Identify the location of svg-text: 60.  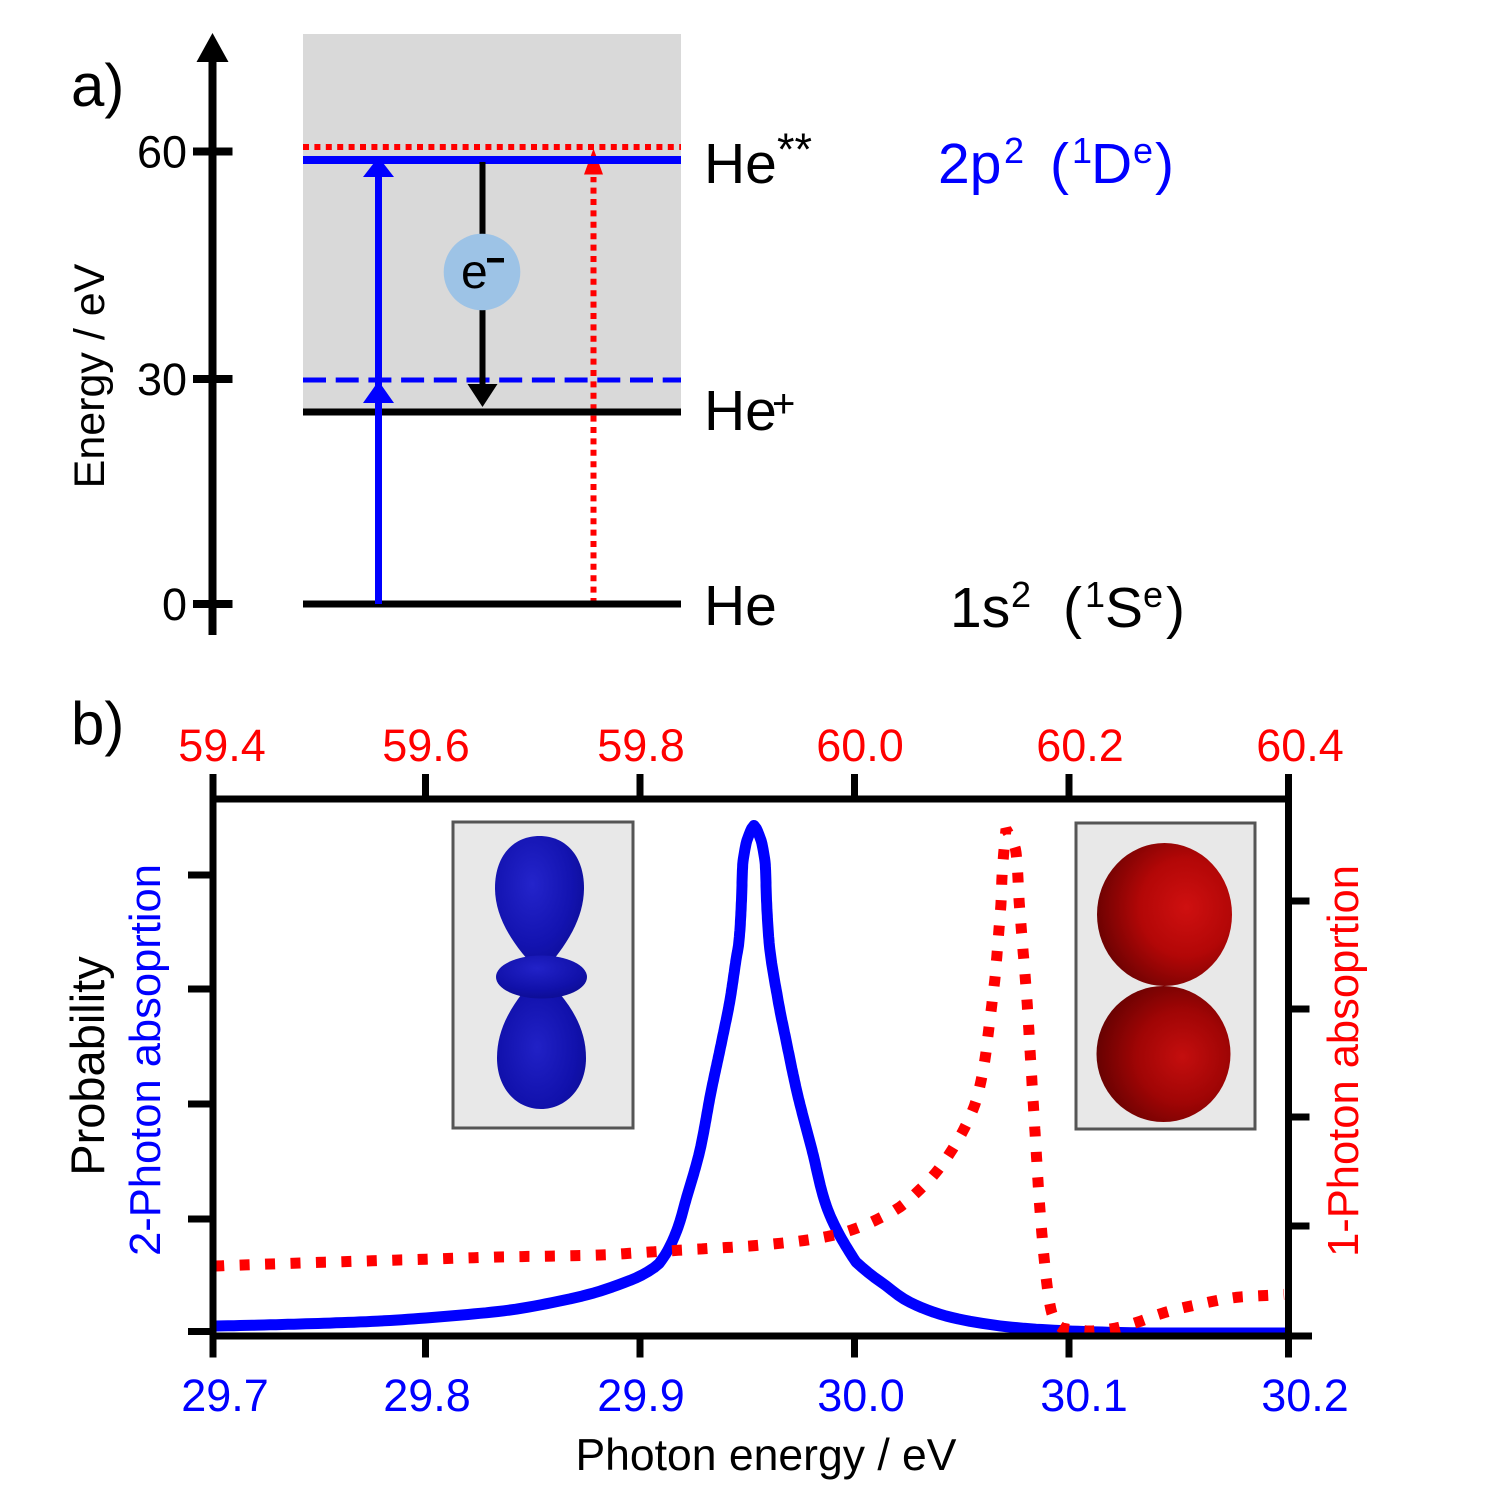
(162, 152).